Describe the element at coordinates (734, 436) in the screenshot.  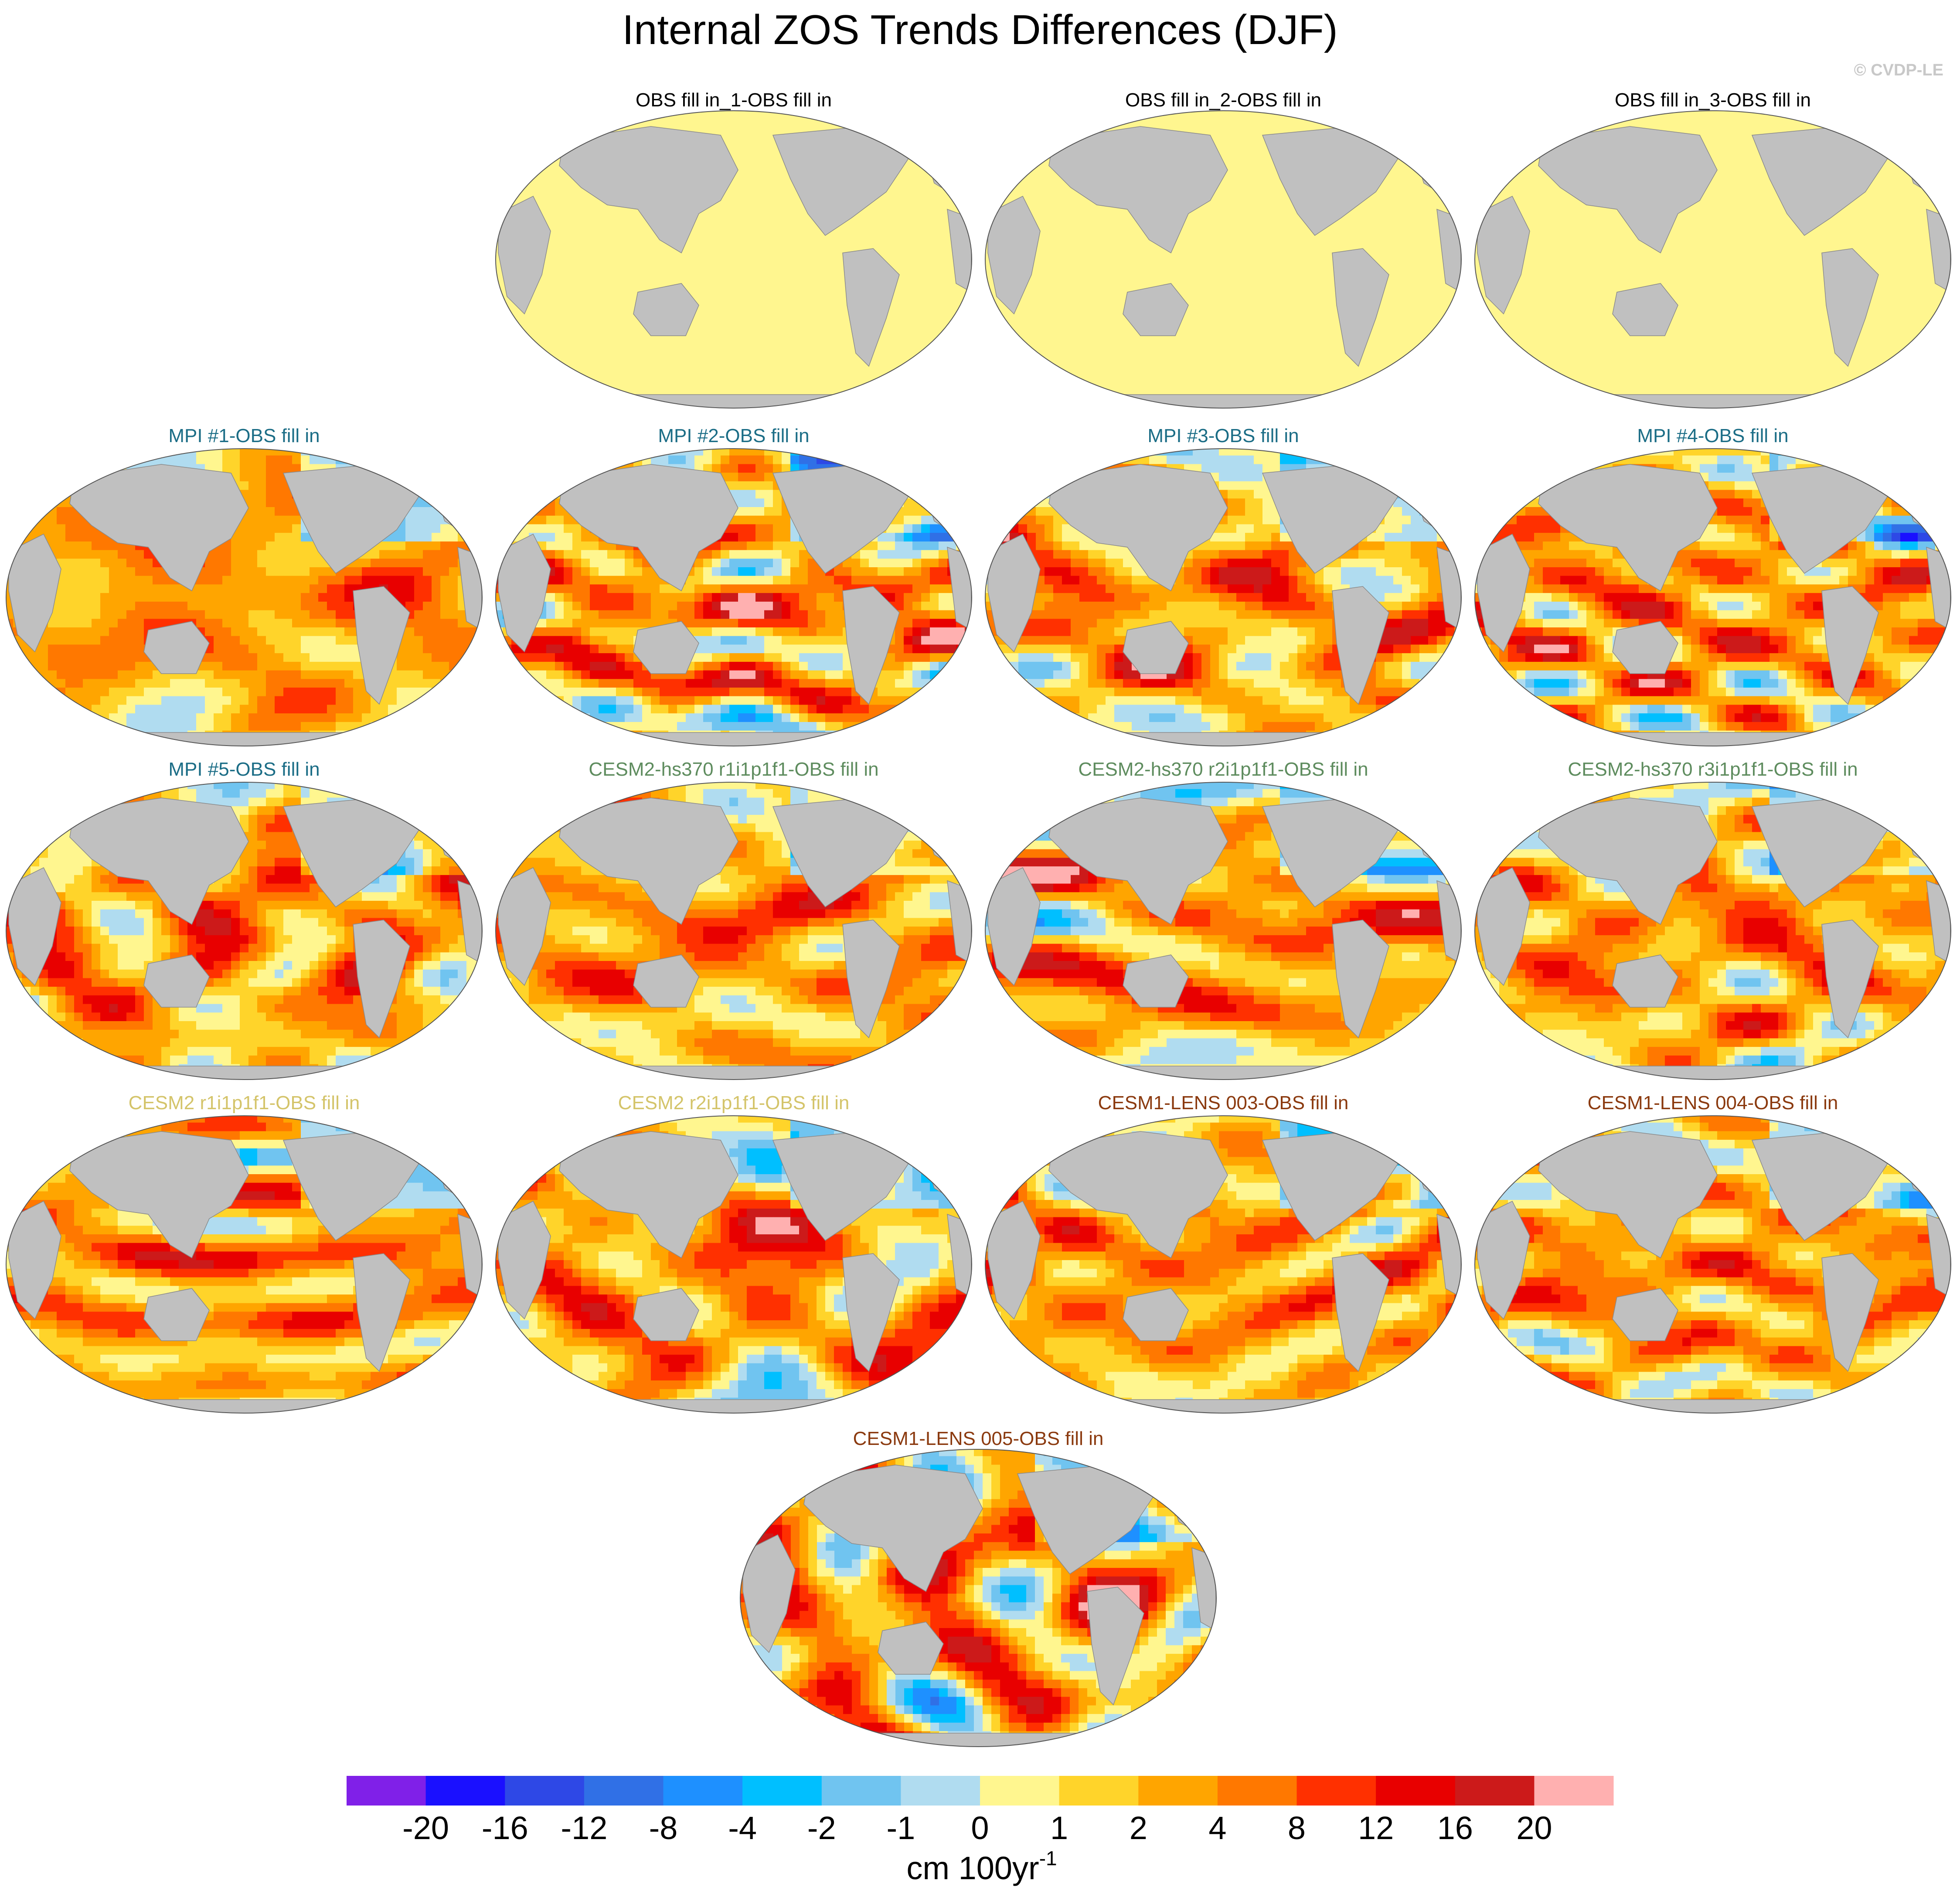
I see `panel-title: MPI #2-OBS fill in` at that location.